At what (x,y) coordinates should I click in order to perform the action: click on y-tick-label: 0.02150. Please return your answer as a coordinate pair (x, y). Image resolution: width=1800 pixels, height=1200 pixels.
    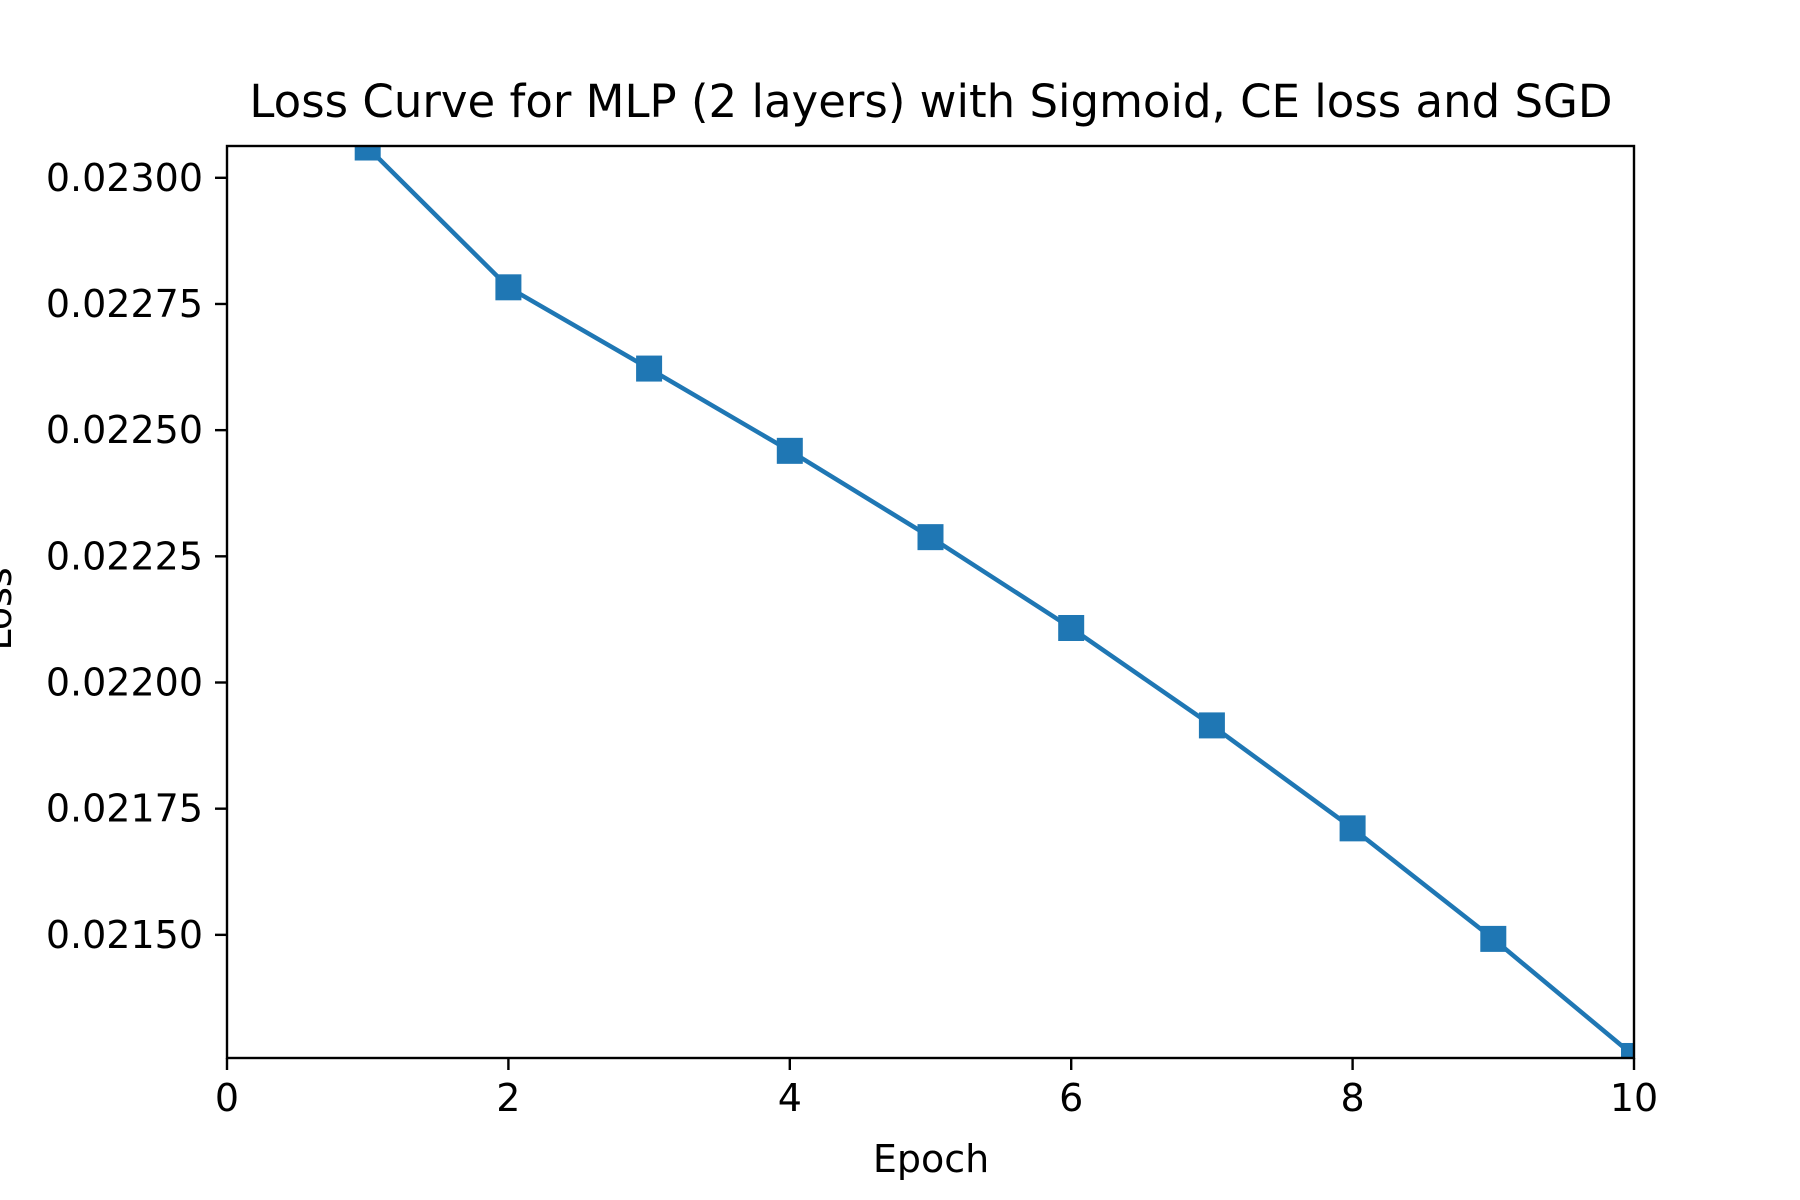
    Looking at the image, I should click on (124, 935).